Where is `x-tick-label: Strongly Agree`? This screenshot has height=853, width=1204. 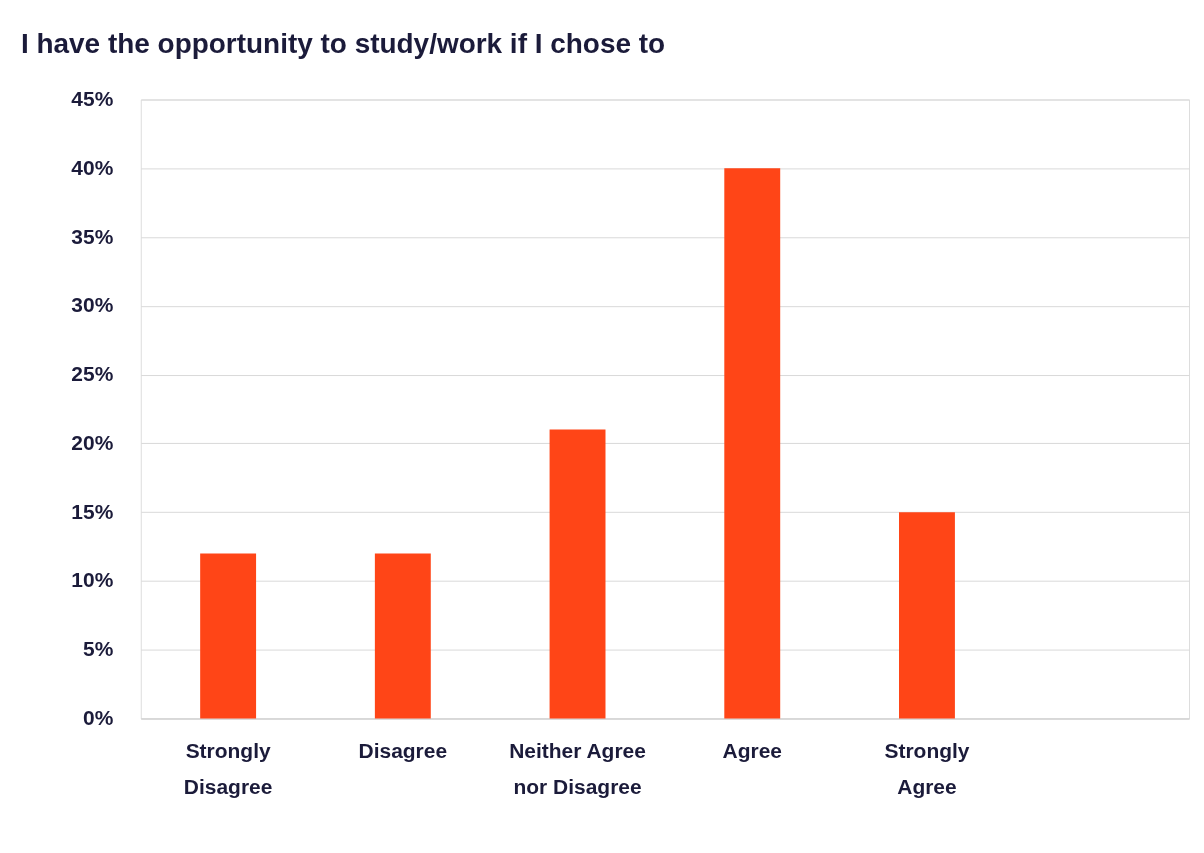 x-tick-label: Strongly Agree is located at coordinates (927, 768).